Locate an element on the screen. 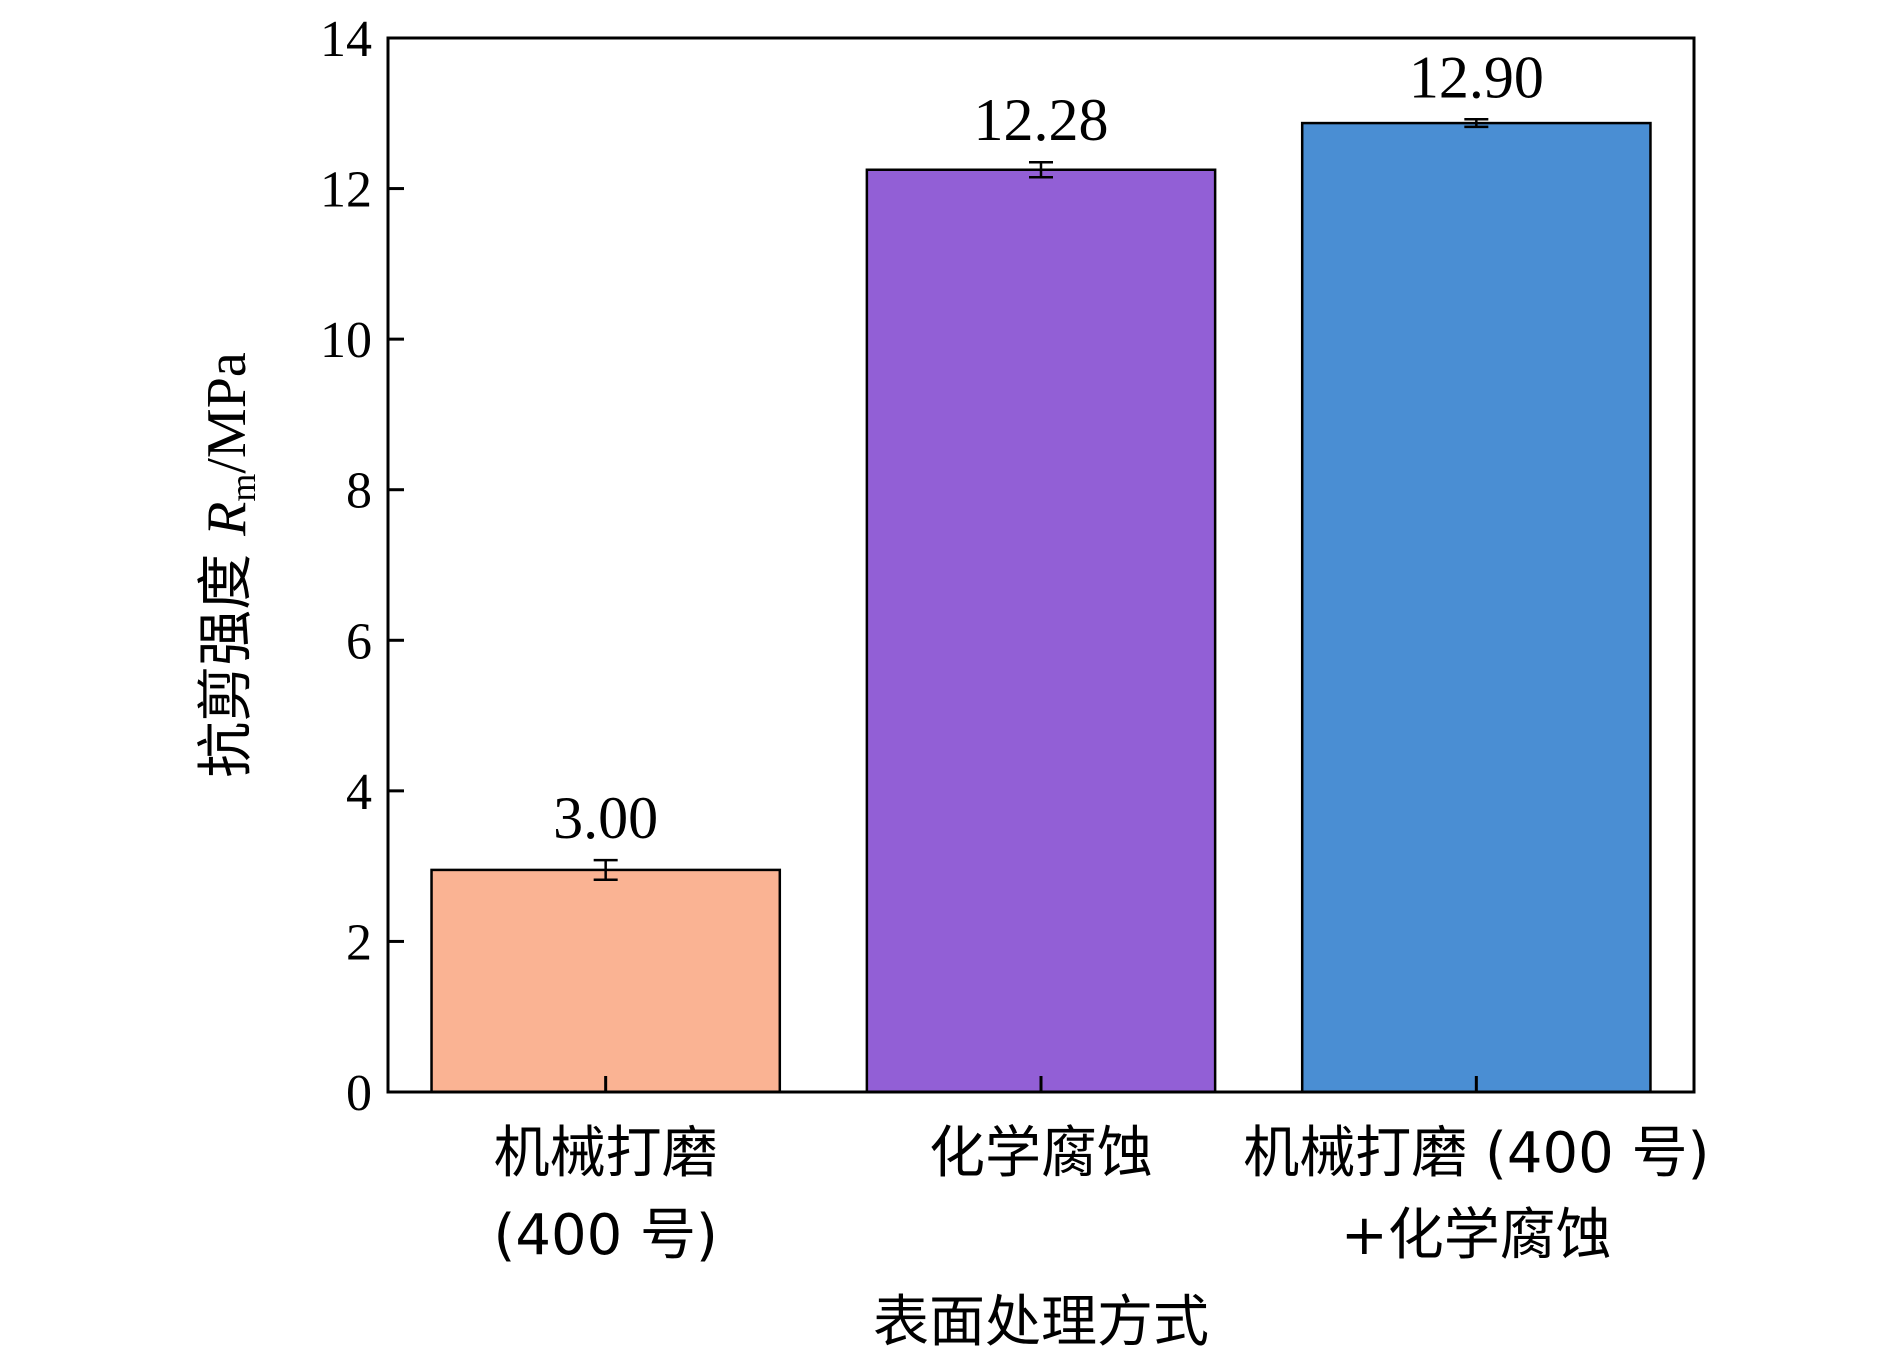  data-label-3: 12.90 is located at coordinates (1476, 77).